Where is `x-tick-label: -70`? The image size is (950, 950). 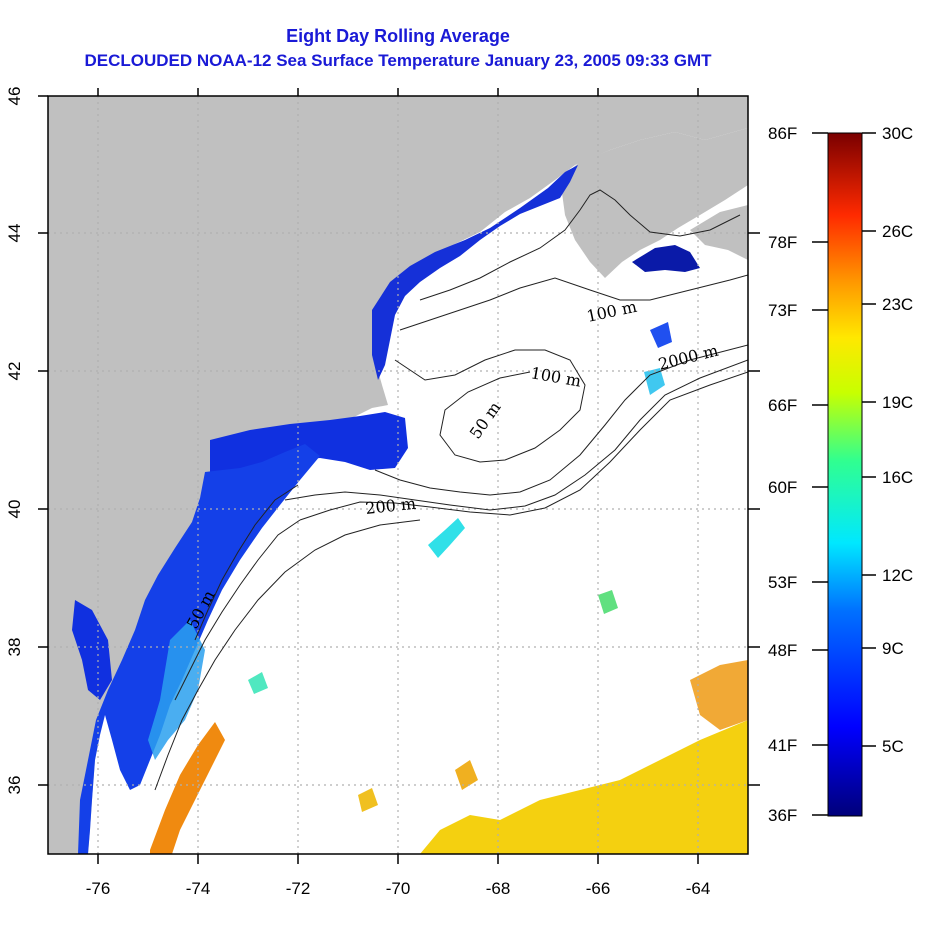 x-tick-label: -70 is located at coordinates (398, 888).